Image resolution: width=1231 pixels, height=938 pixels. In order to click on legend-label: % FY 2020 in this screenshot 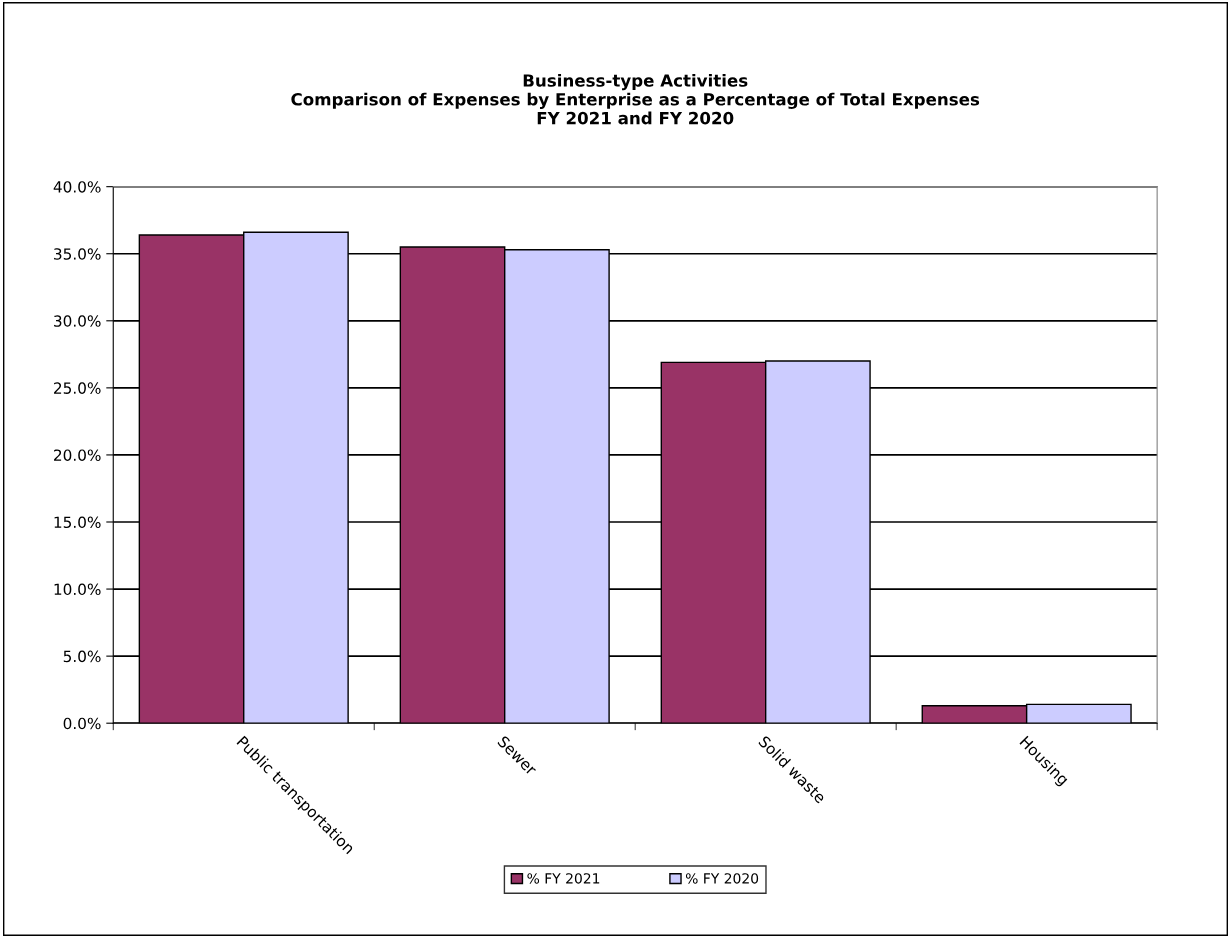, I will do `click(722, 878)`.